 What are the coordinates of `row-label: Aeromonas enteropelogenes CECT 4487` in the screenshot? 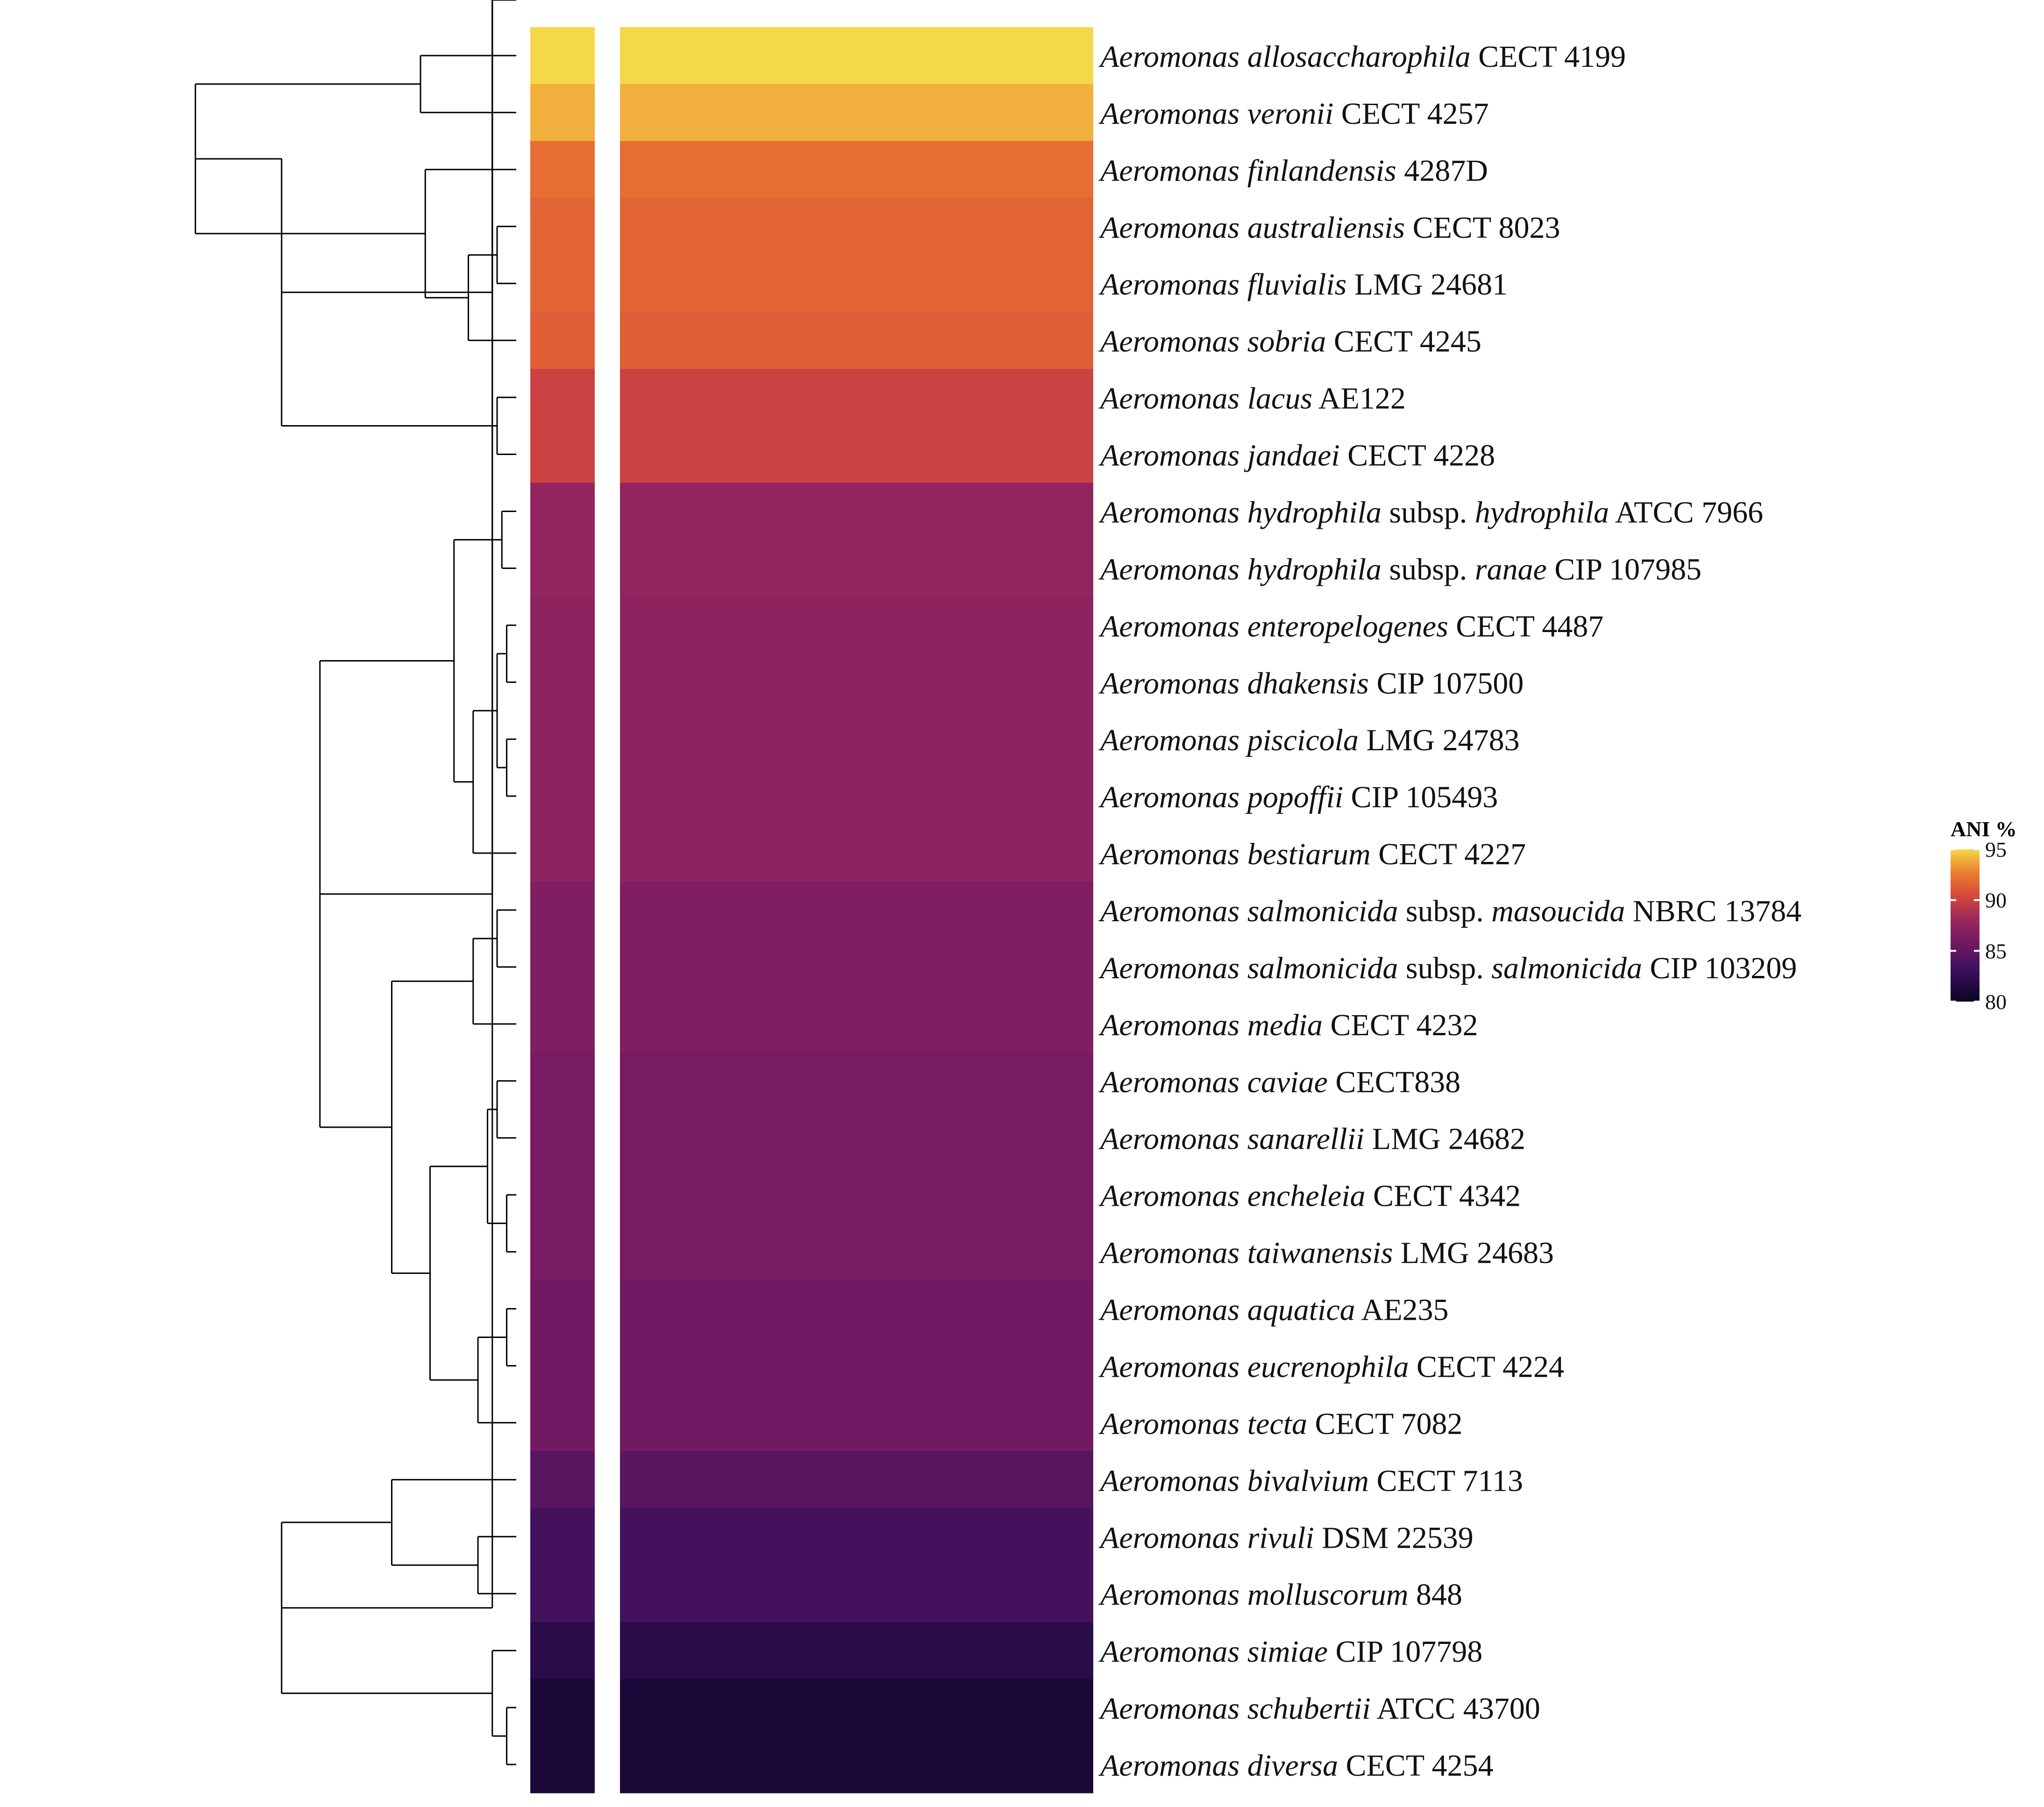 It's located at (1350, 626).